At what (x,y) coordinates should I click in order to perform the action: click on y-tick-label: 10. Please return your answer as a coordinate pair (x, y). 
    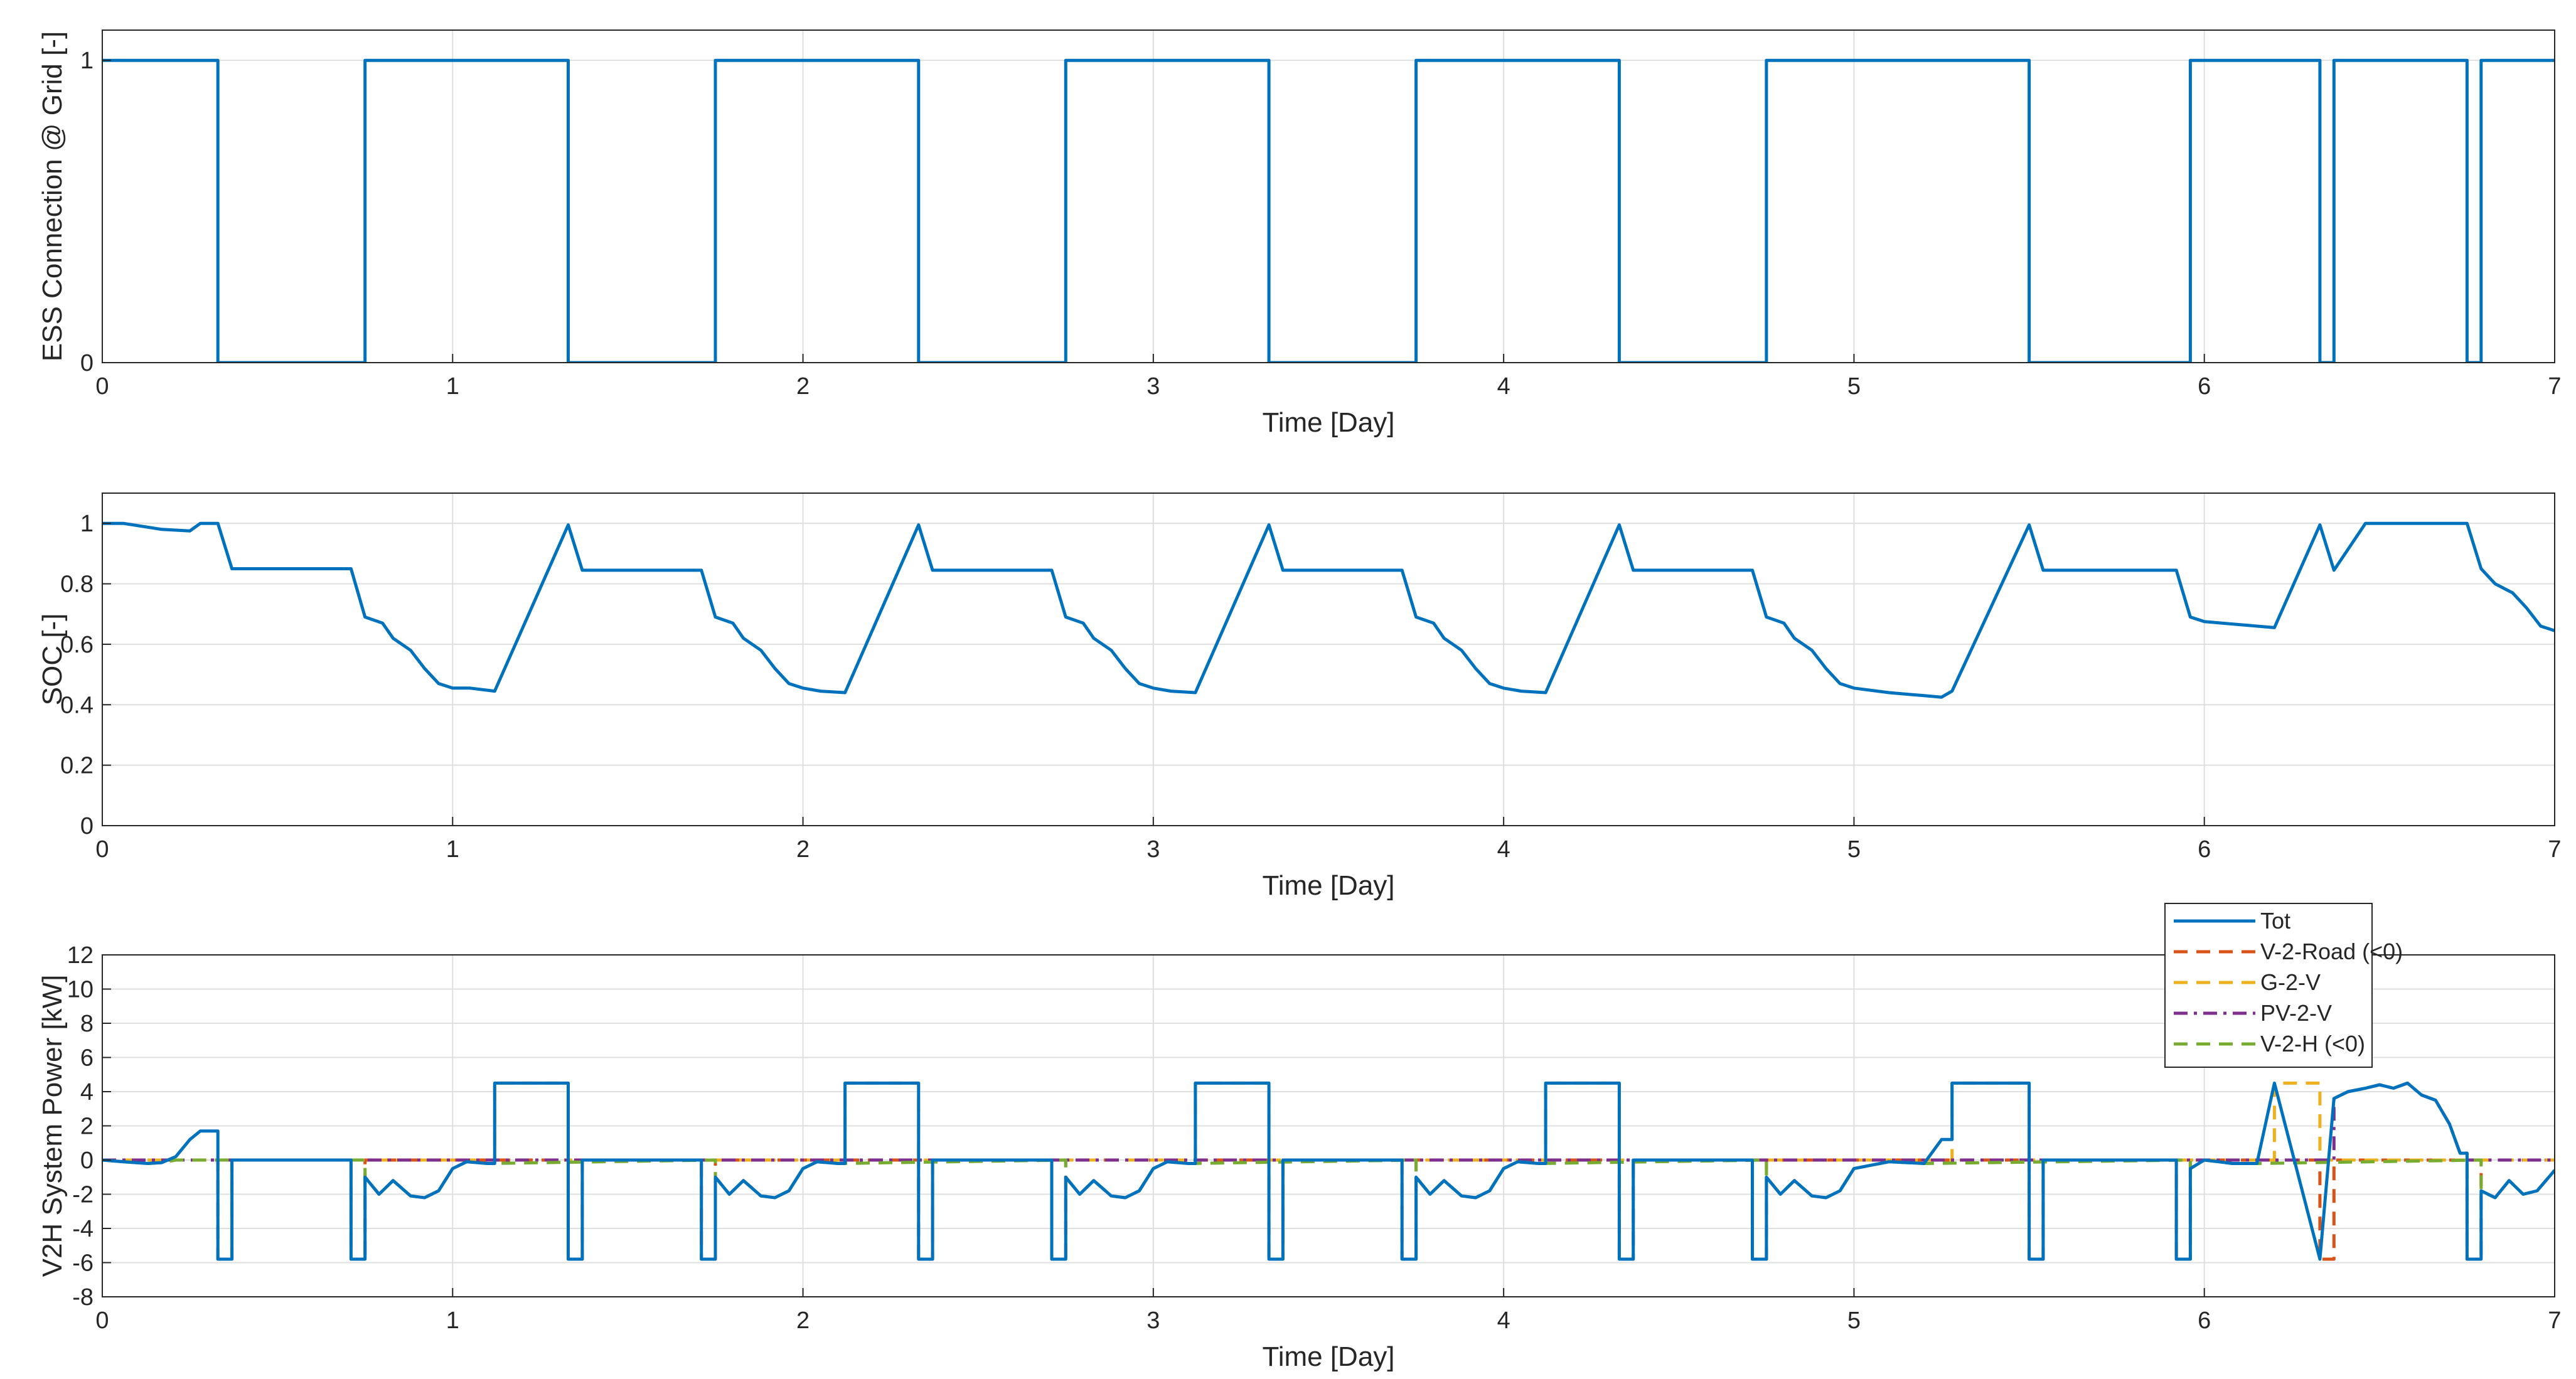
    Looking at the image, I should click on (80, 990).